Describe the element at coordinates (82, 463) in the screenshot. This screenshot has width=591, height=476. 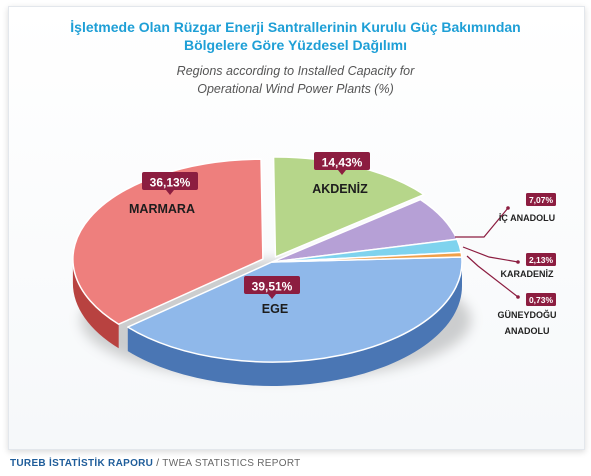
I see `footer-brand: TUREB İSTATİSTİK RAPORU` at that location.